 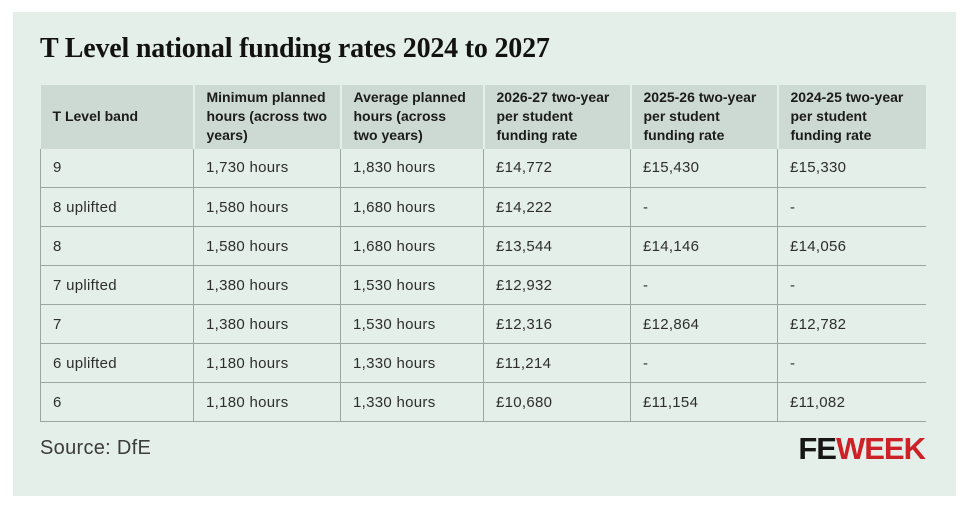 I want to click on table-cell: £11,214, so click(x=557, y=363).